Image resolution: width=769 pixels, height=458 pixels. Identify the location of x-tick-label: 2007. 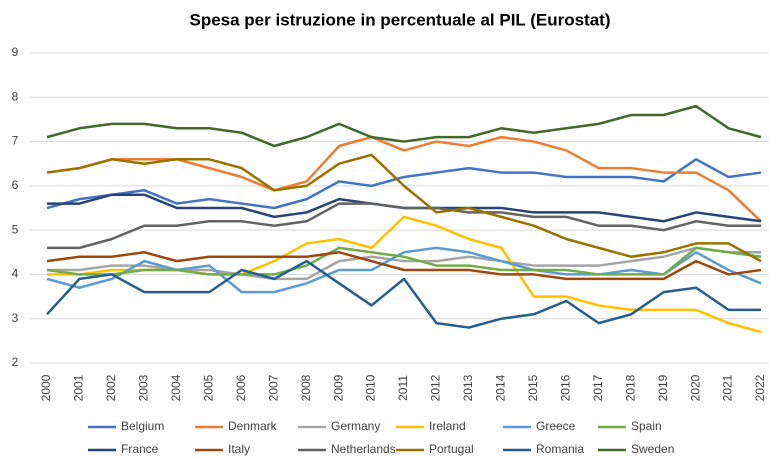
(273, 387).